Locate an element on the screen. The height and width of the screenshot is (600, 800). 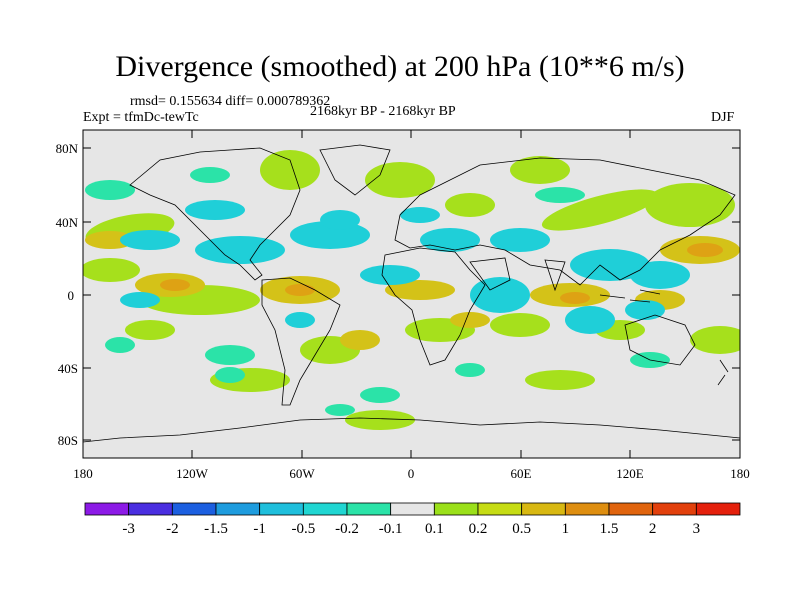
y-label-0: 0 is located at coordinates (71, 295).